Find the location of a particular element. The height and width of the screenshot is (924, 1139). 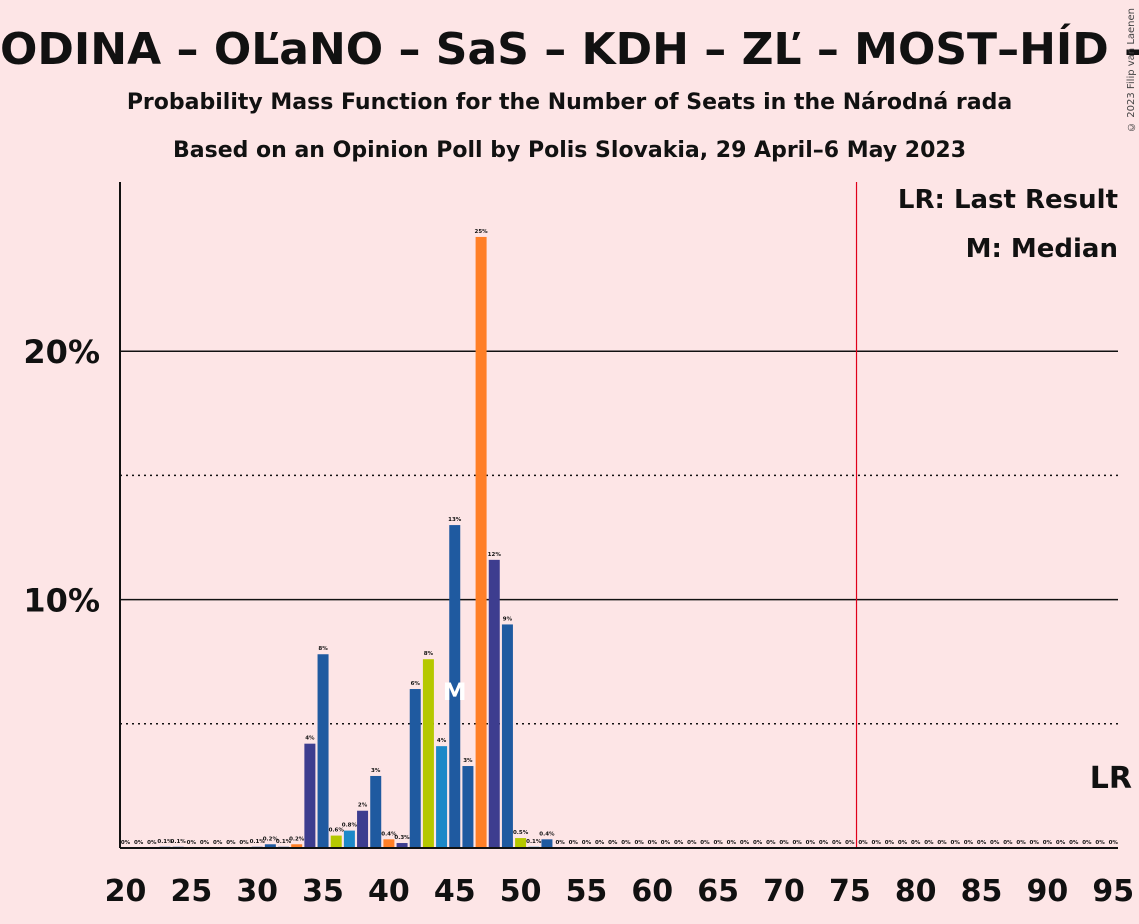

data-label: 6% is located at coordinates (416, 684).